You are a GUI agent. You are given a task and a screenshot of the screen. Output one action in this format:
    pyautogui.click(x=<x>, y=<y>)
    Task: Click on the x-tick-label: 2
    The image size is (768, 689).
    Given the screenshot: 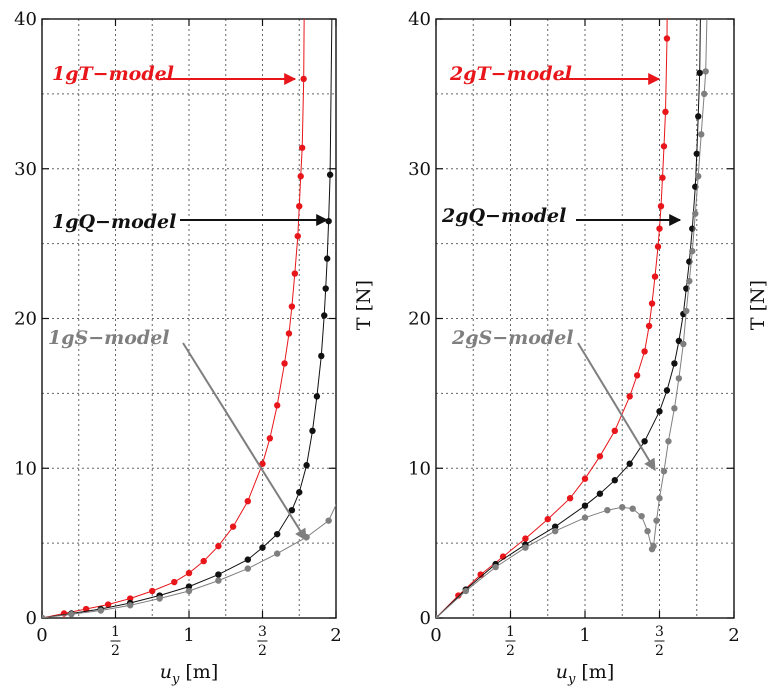 What is the action you would take?
    pyautogui.click(x=733, y=635)
    